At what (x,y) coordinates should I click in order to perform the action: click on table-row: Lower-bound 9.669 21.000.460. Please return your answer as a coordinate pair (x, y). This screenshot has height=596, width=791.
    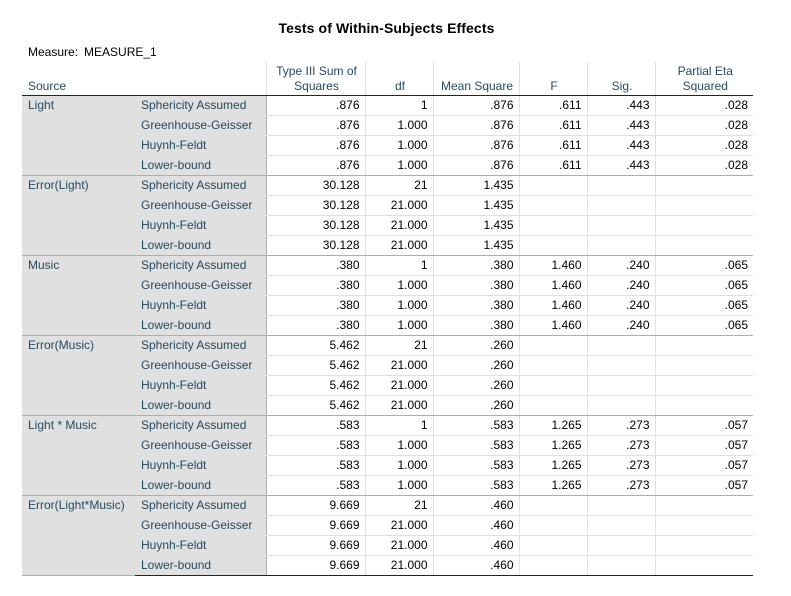
    Looking at the image, I should click on (387, 565).